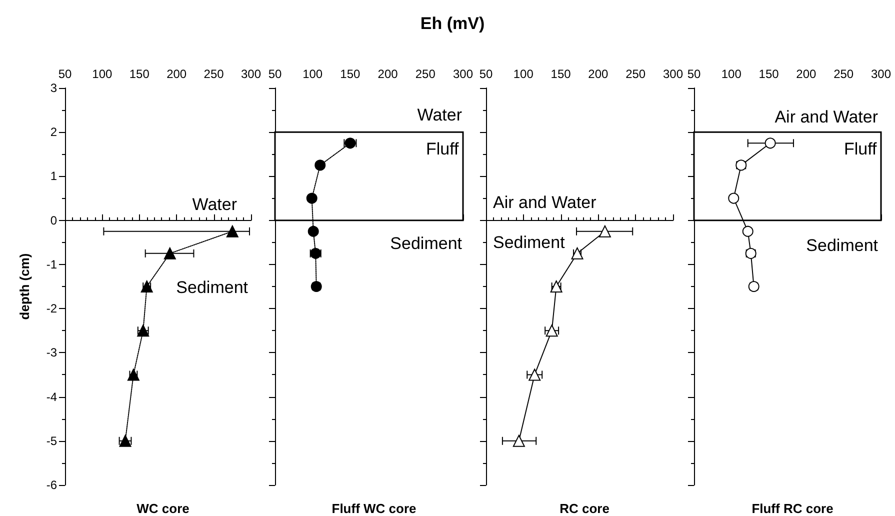  What do you see at coordinates (163, 508) in the screenshot?
I see `x-axis-title: WC core` at bounding box center [163, 508].